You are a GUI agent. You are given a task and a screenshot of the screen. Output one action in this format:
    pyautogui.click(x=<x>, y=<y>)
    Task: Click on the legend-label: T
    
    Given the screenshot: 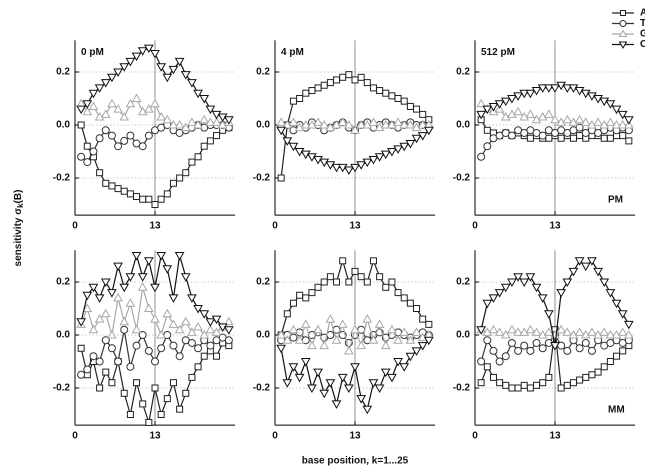 What is the action you would take?
    pyautogui.click(x=642, y=23)
    